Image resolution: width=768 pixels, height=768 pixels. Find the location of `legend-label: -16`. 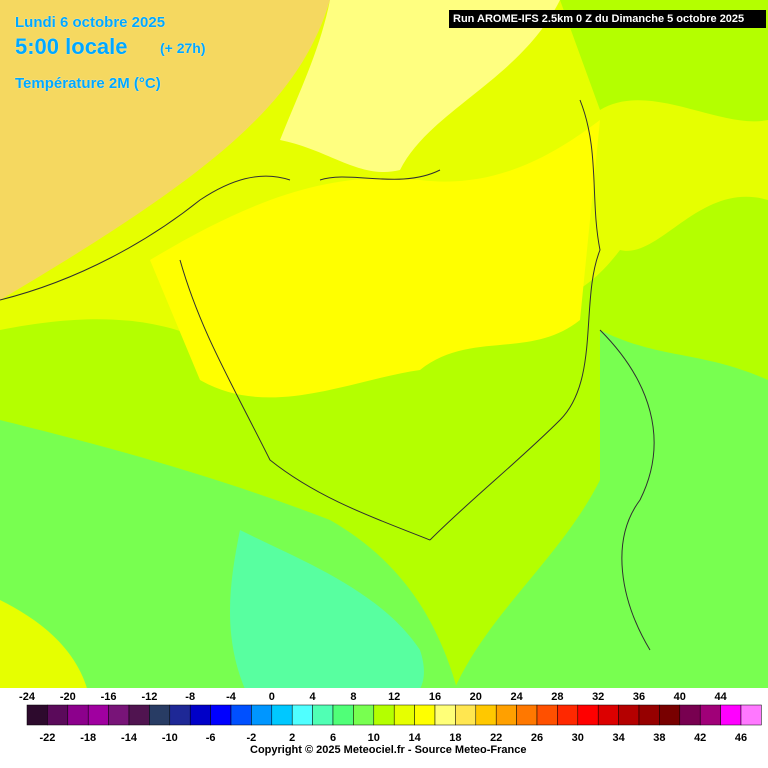

legend-label: -16 is located at coordinates (109, 697).